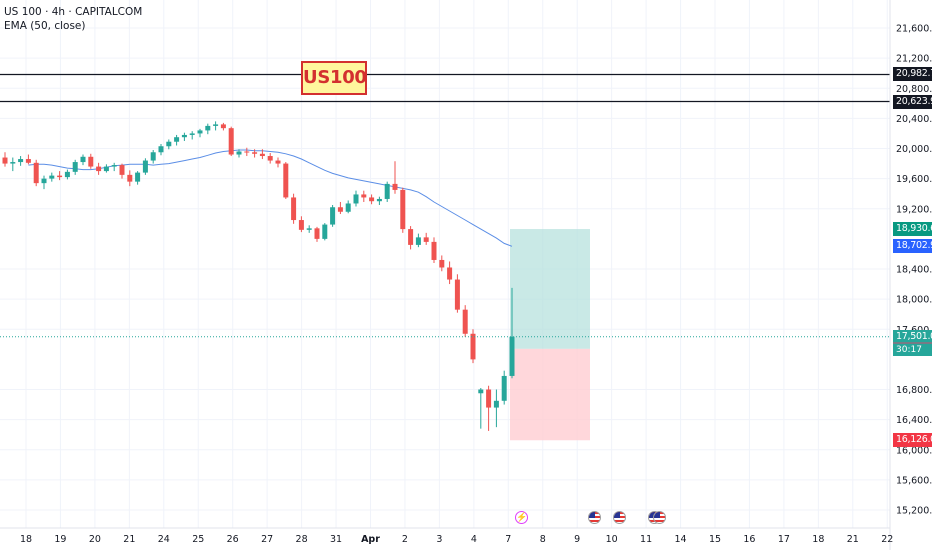 This screenshot has height=550, width=932. Describe the element at coordinates (914, 179) in the screenshot. I see `price-tick-label: 19,600.0` at that location.